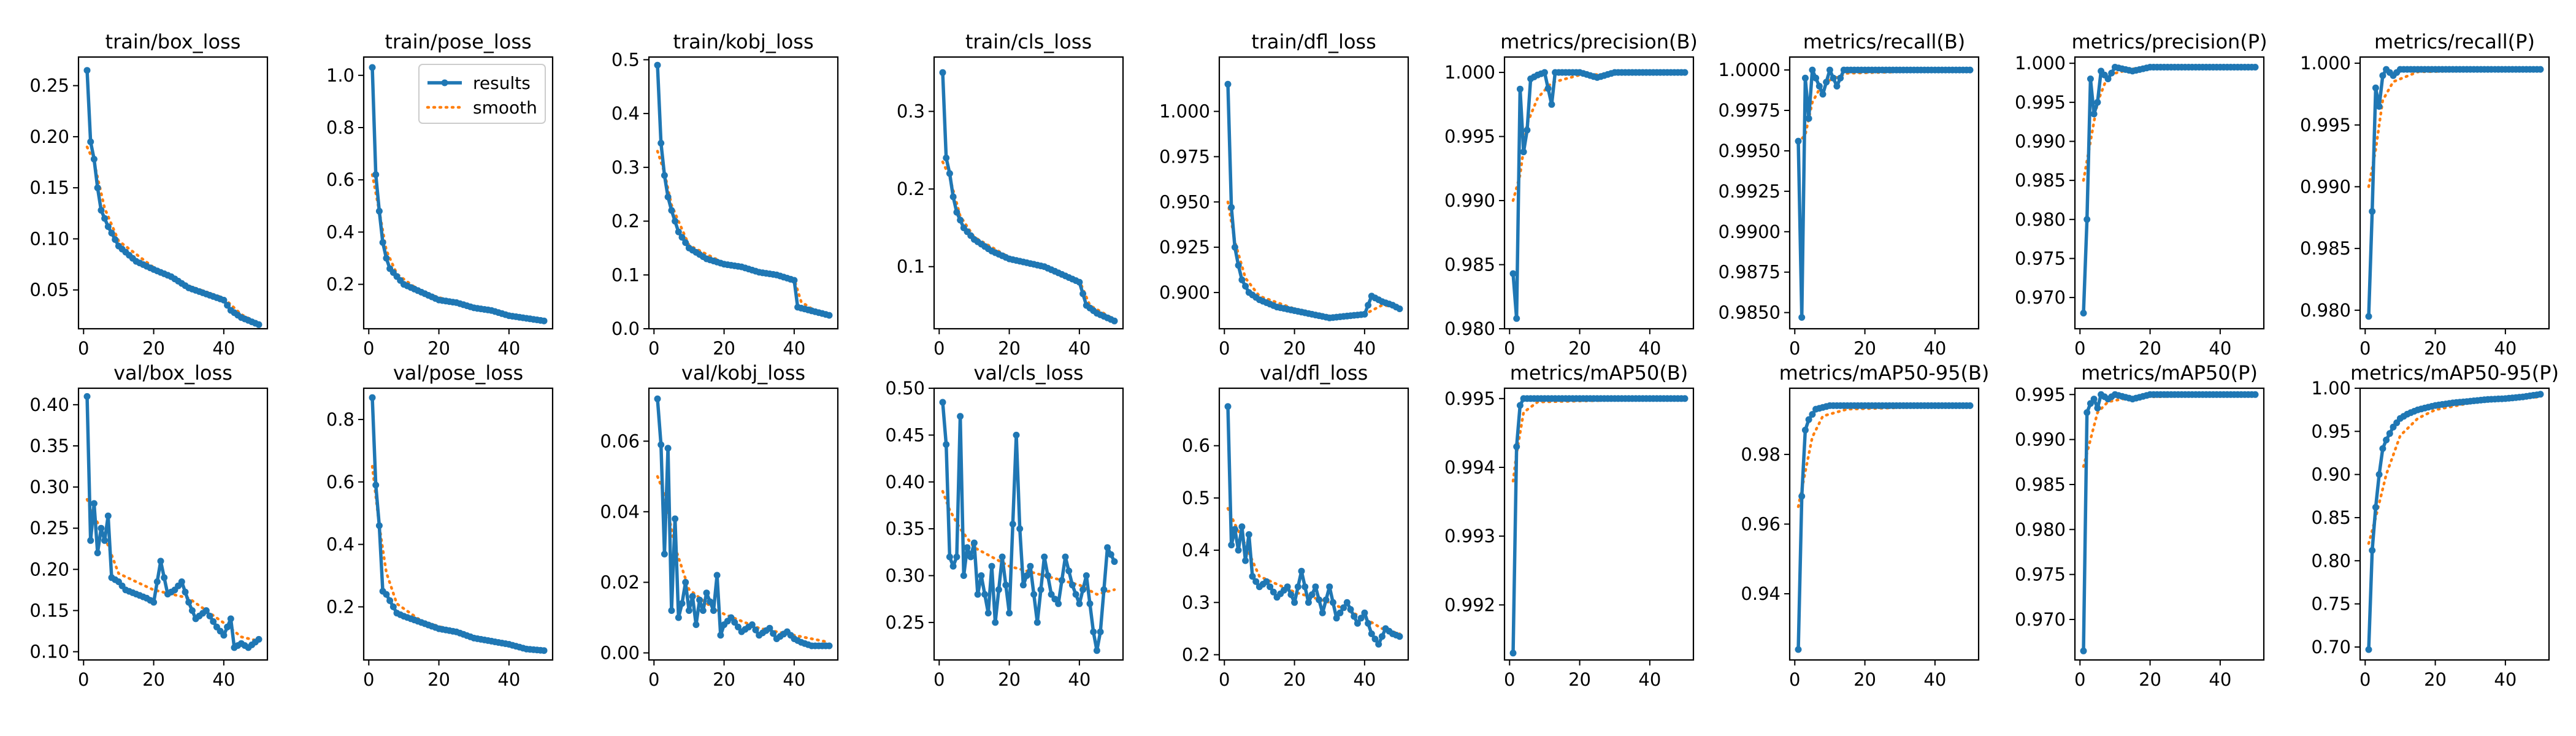  Describe the element at coordinates (1196, 602) in the screenshot. I see `y-tick-label: 0.3` at that location.